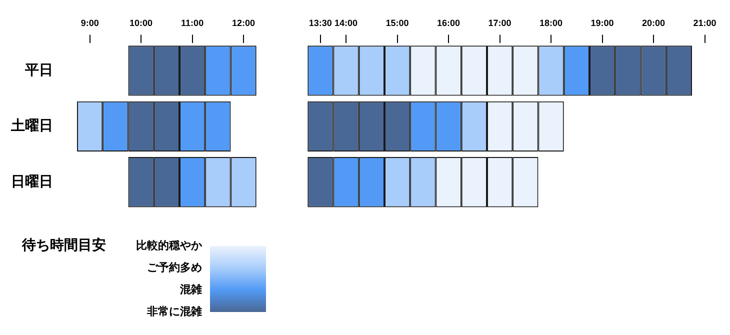 The image size is (730, 335). Describe the element at coordinates (63, 245) in the screenshot. I see `color-bar-title: 待ち時間目安` at that location.